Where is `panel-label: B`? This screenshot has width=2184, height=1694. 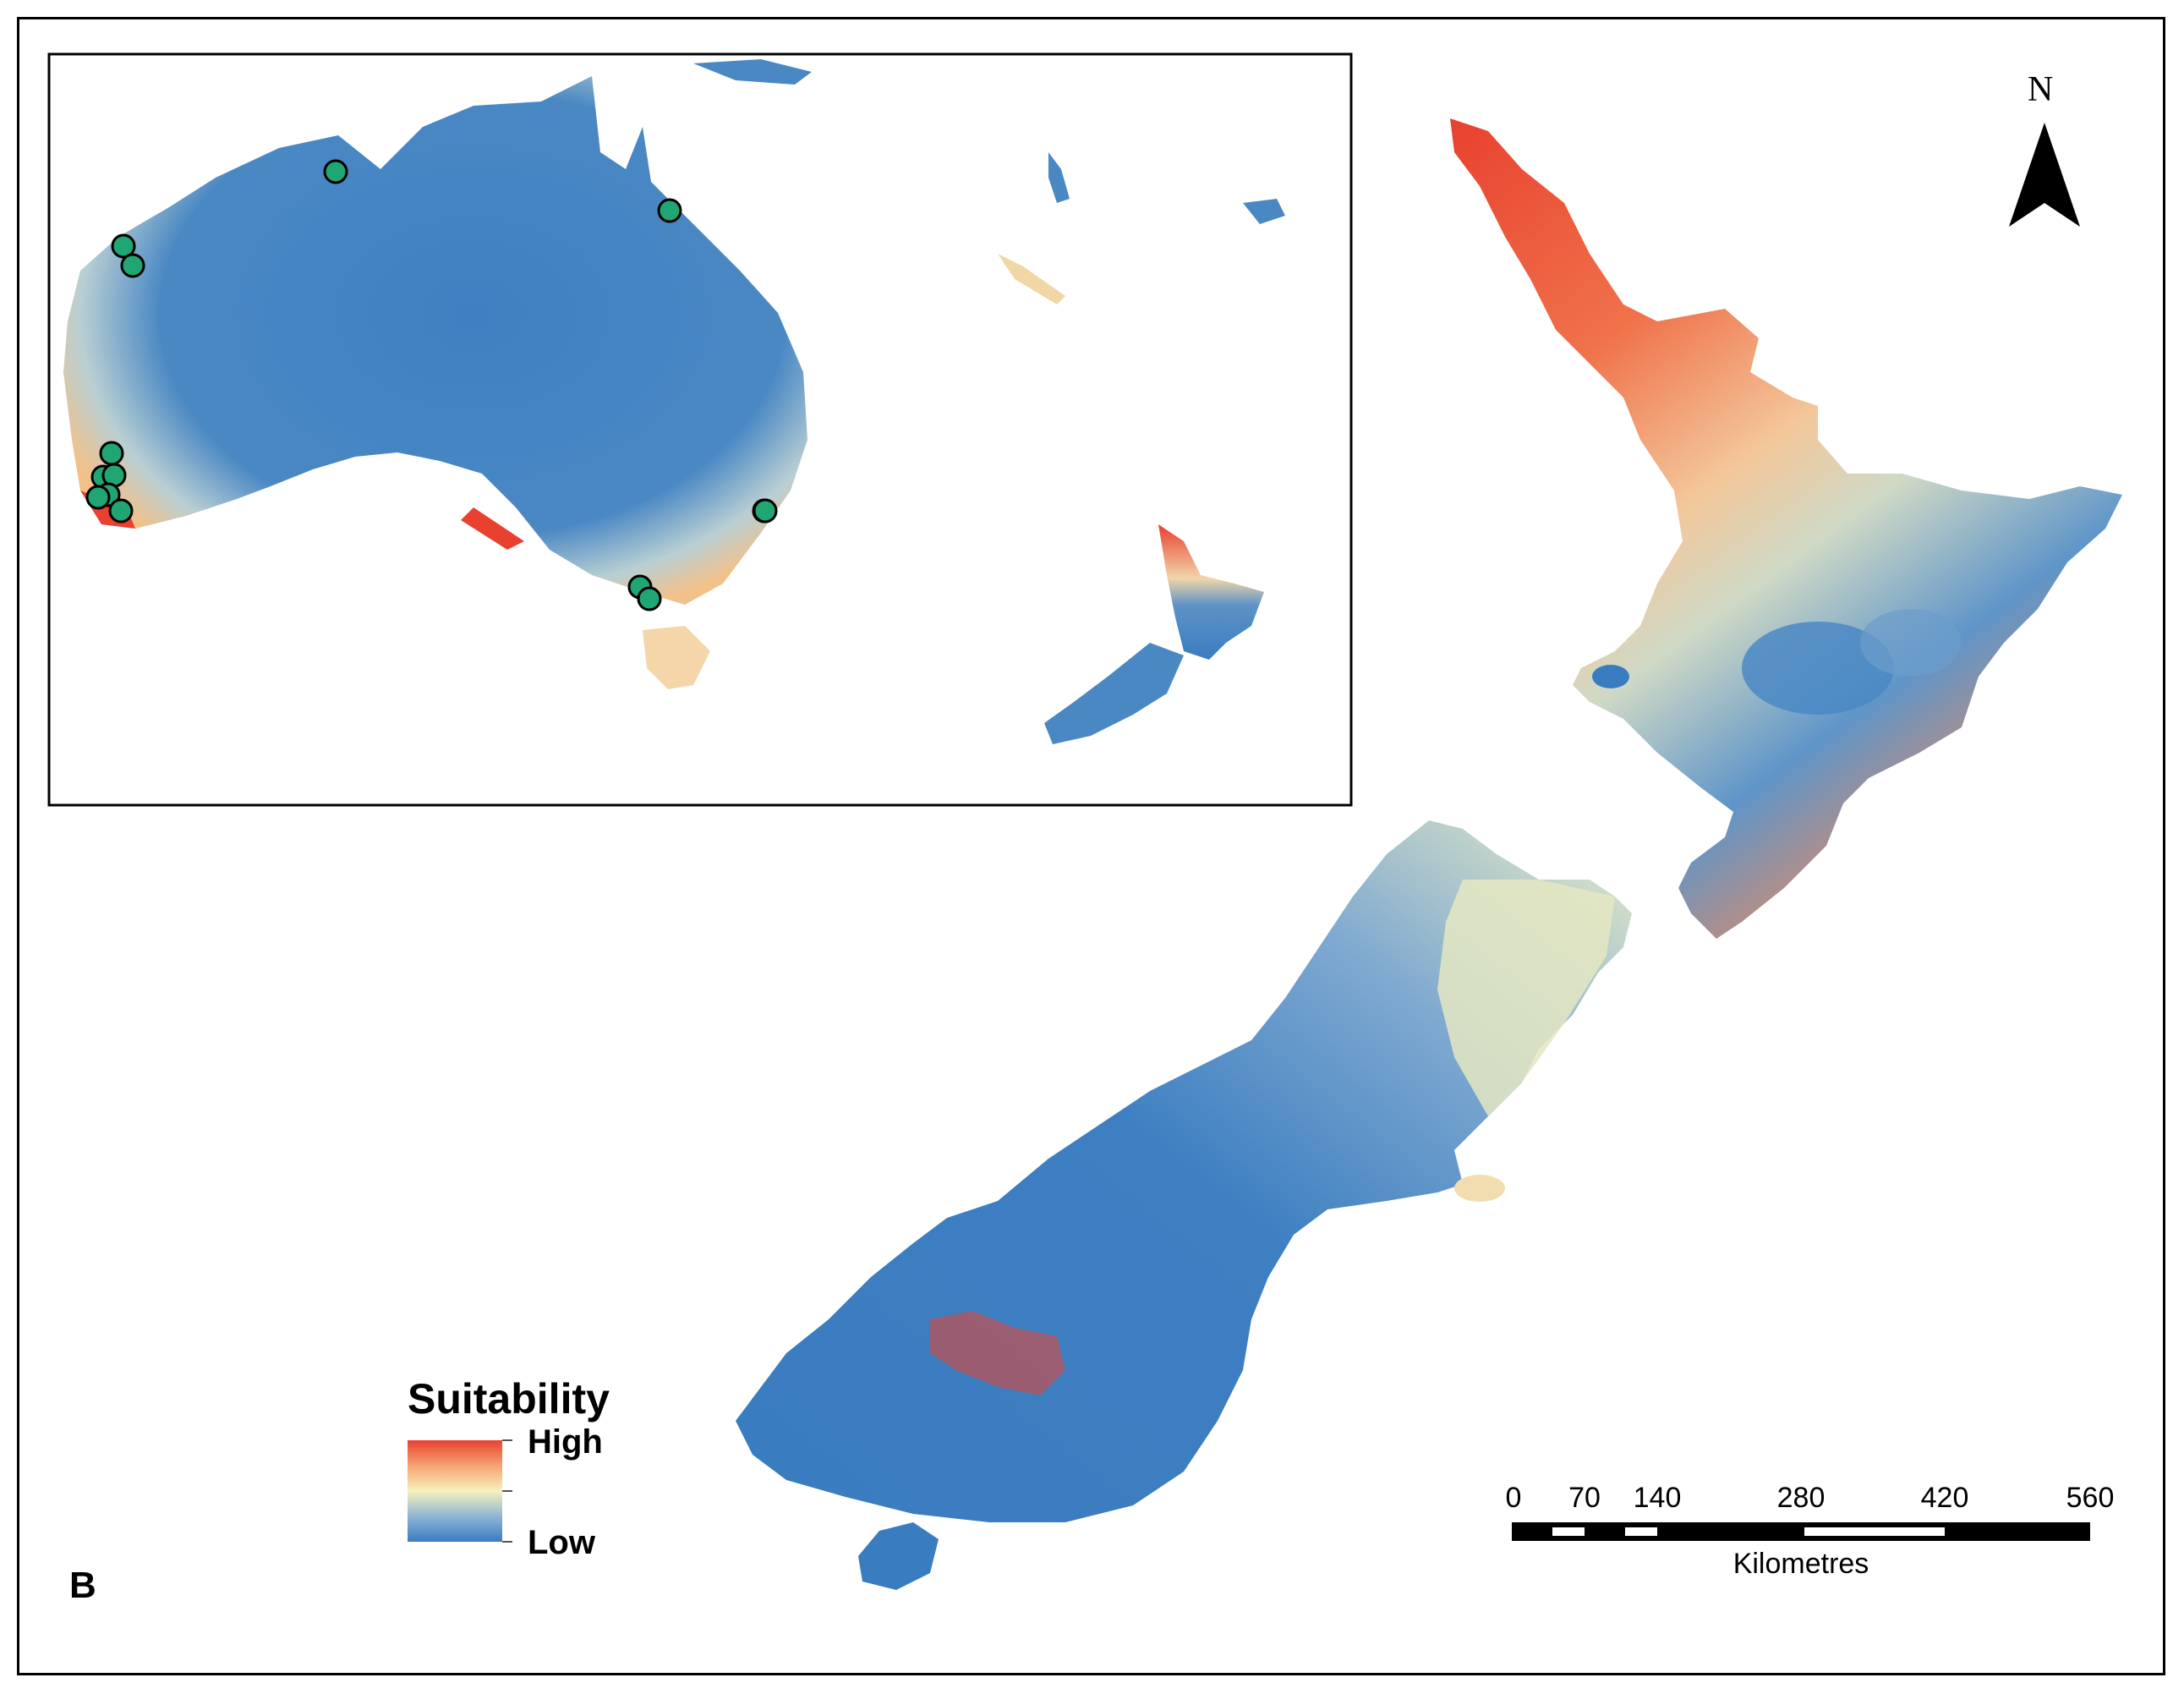 panel-label: B is located at coordinates (82, 1585).